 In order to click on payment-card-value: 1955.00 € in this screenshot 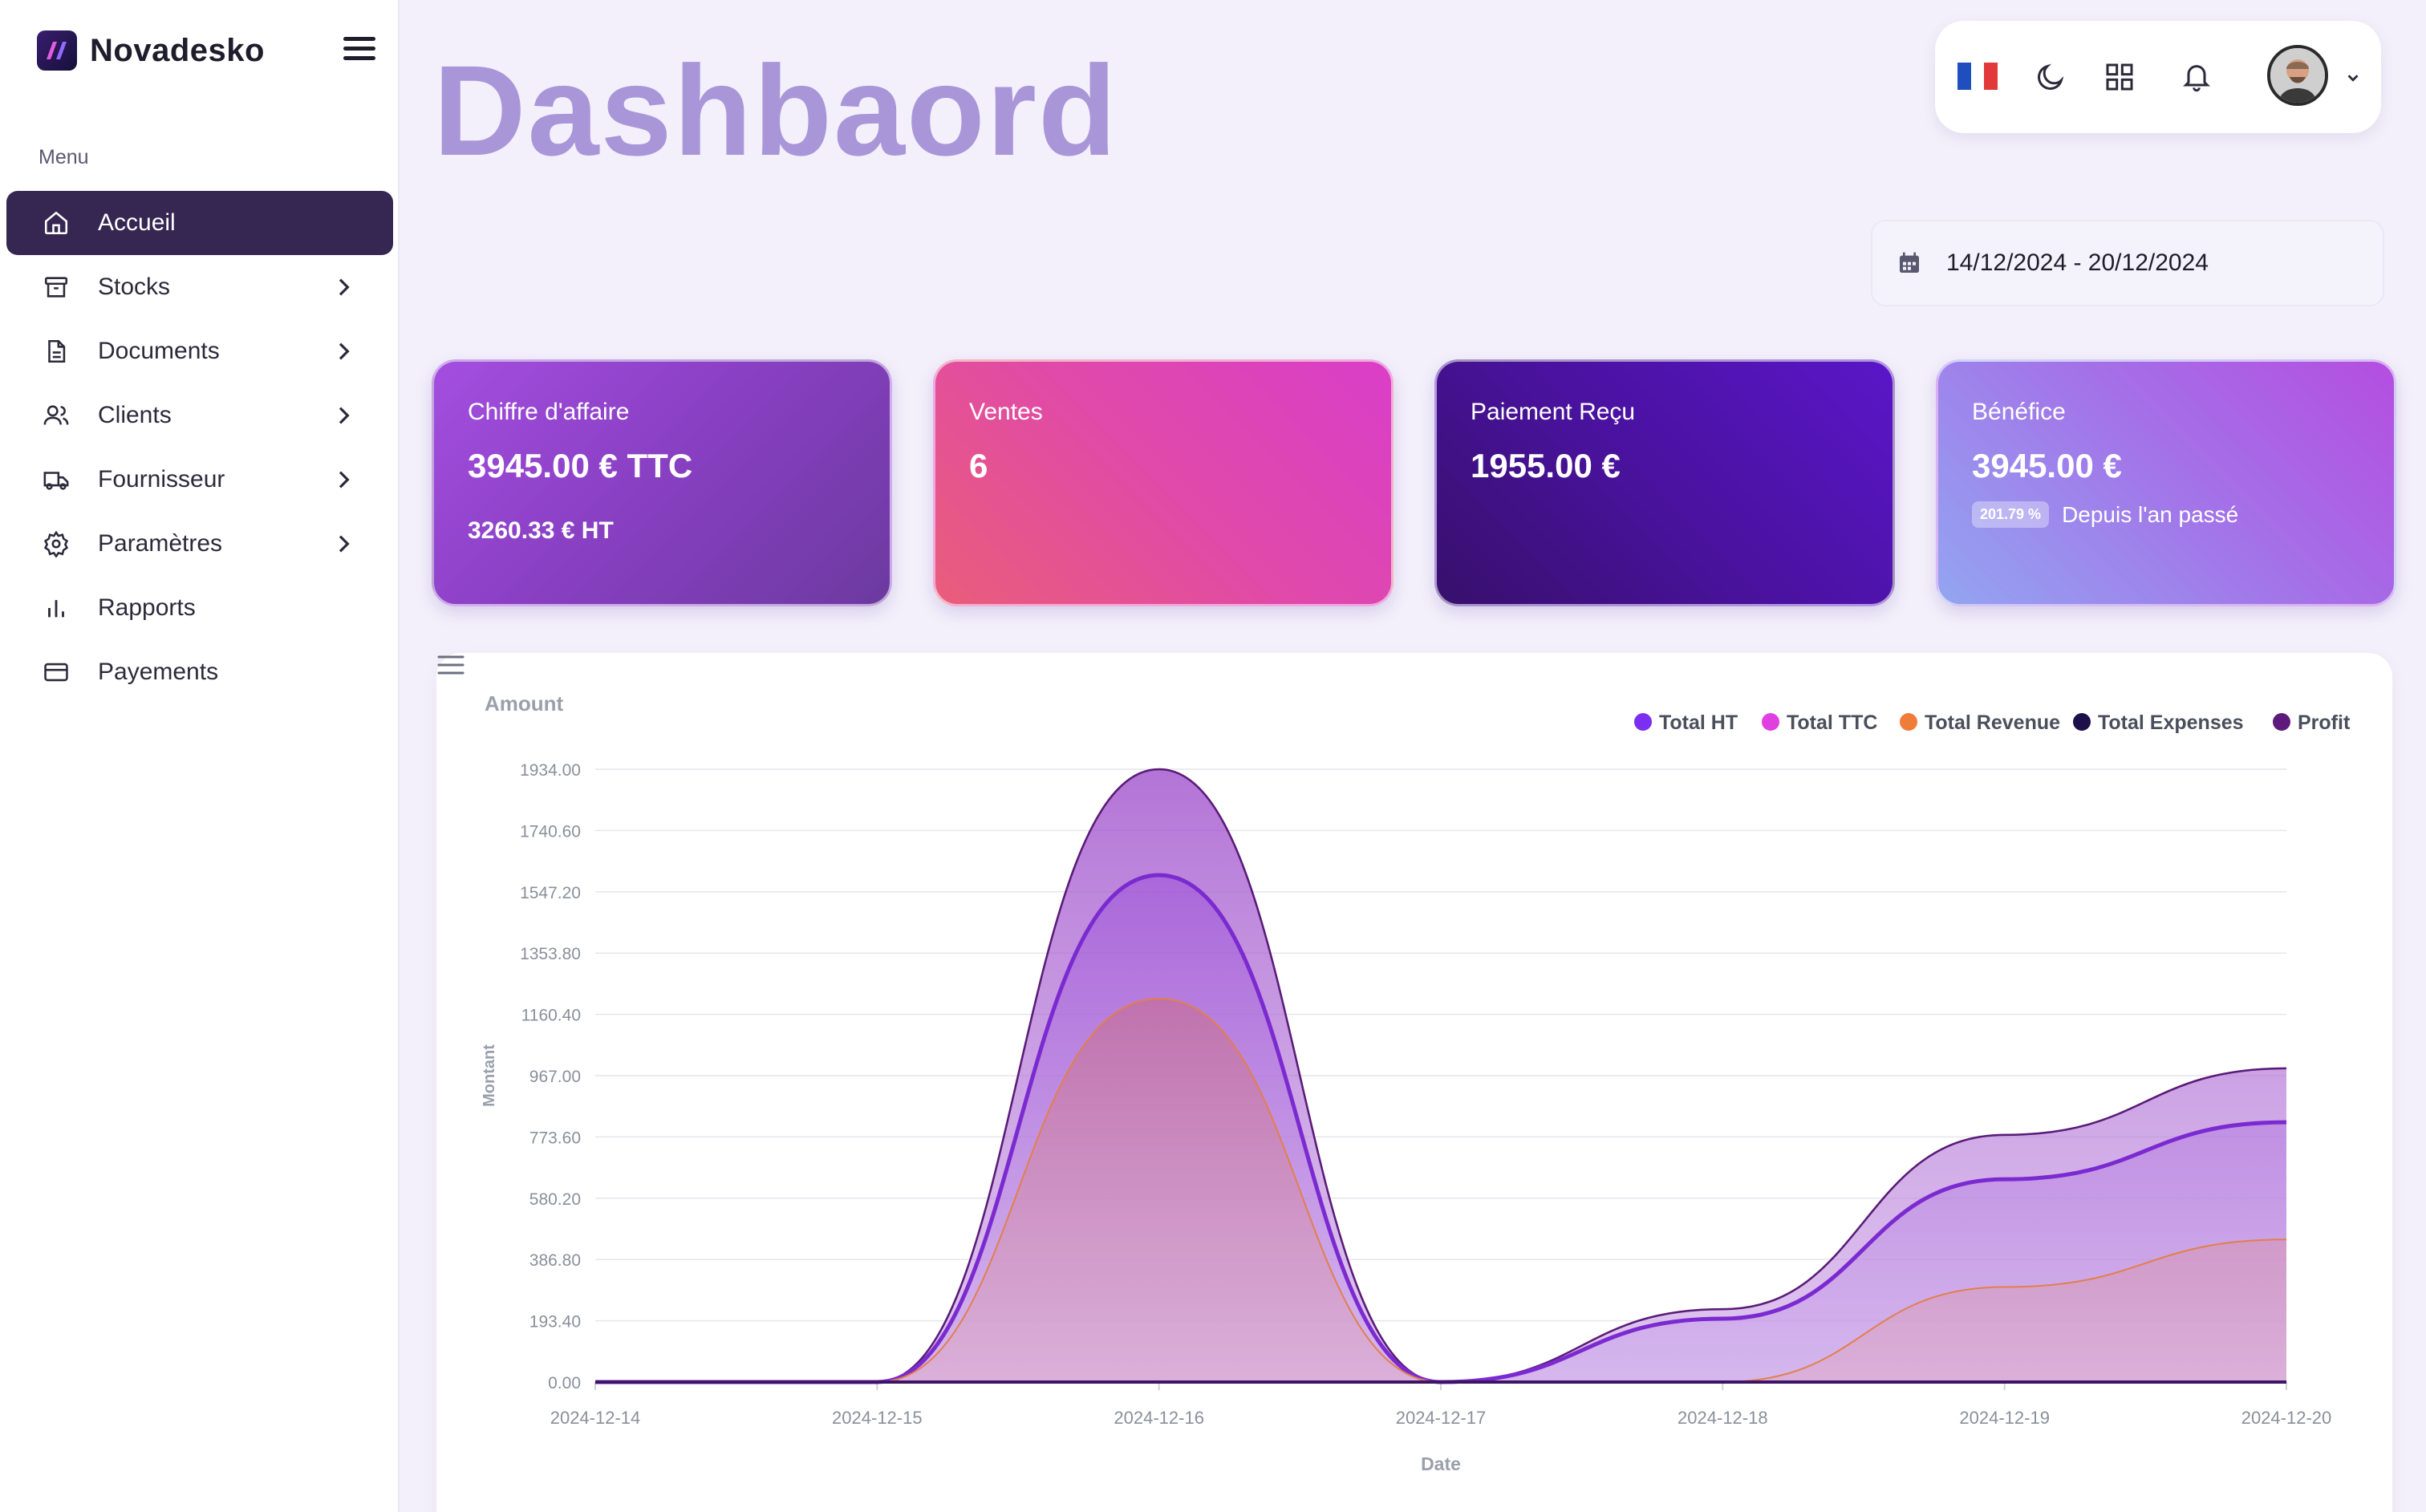, I will do `click(1546, 465)`.